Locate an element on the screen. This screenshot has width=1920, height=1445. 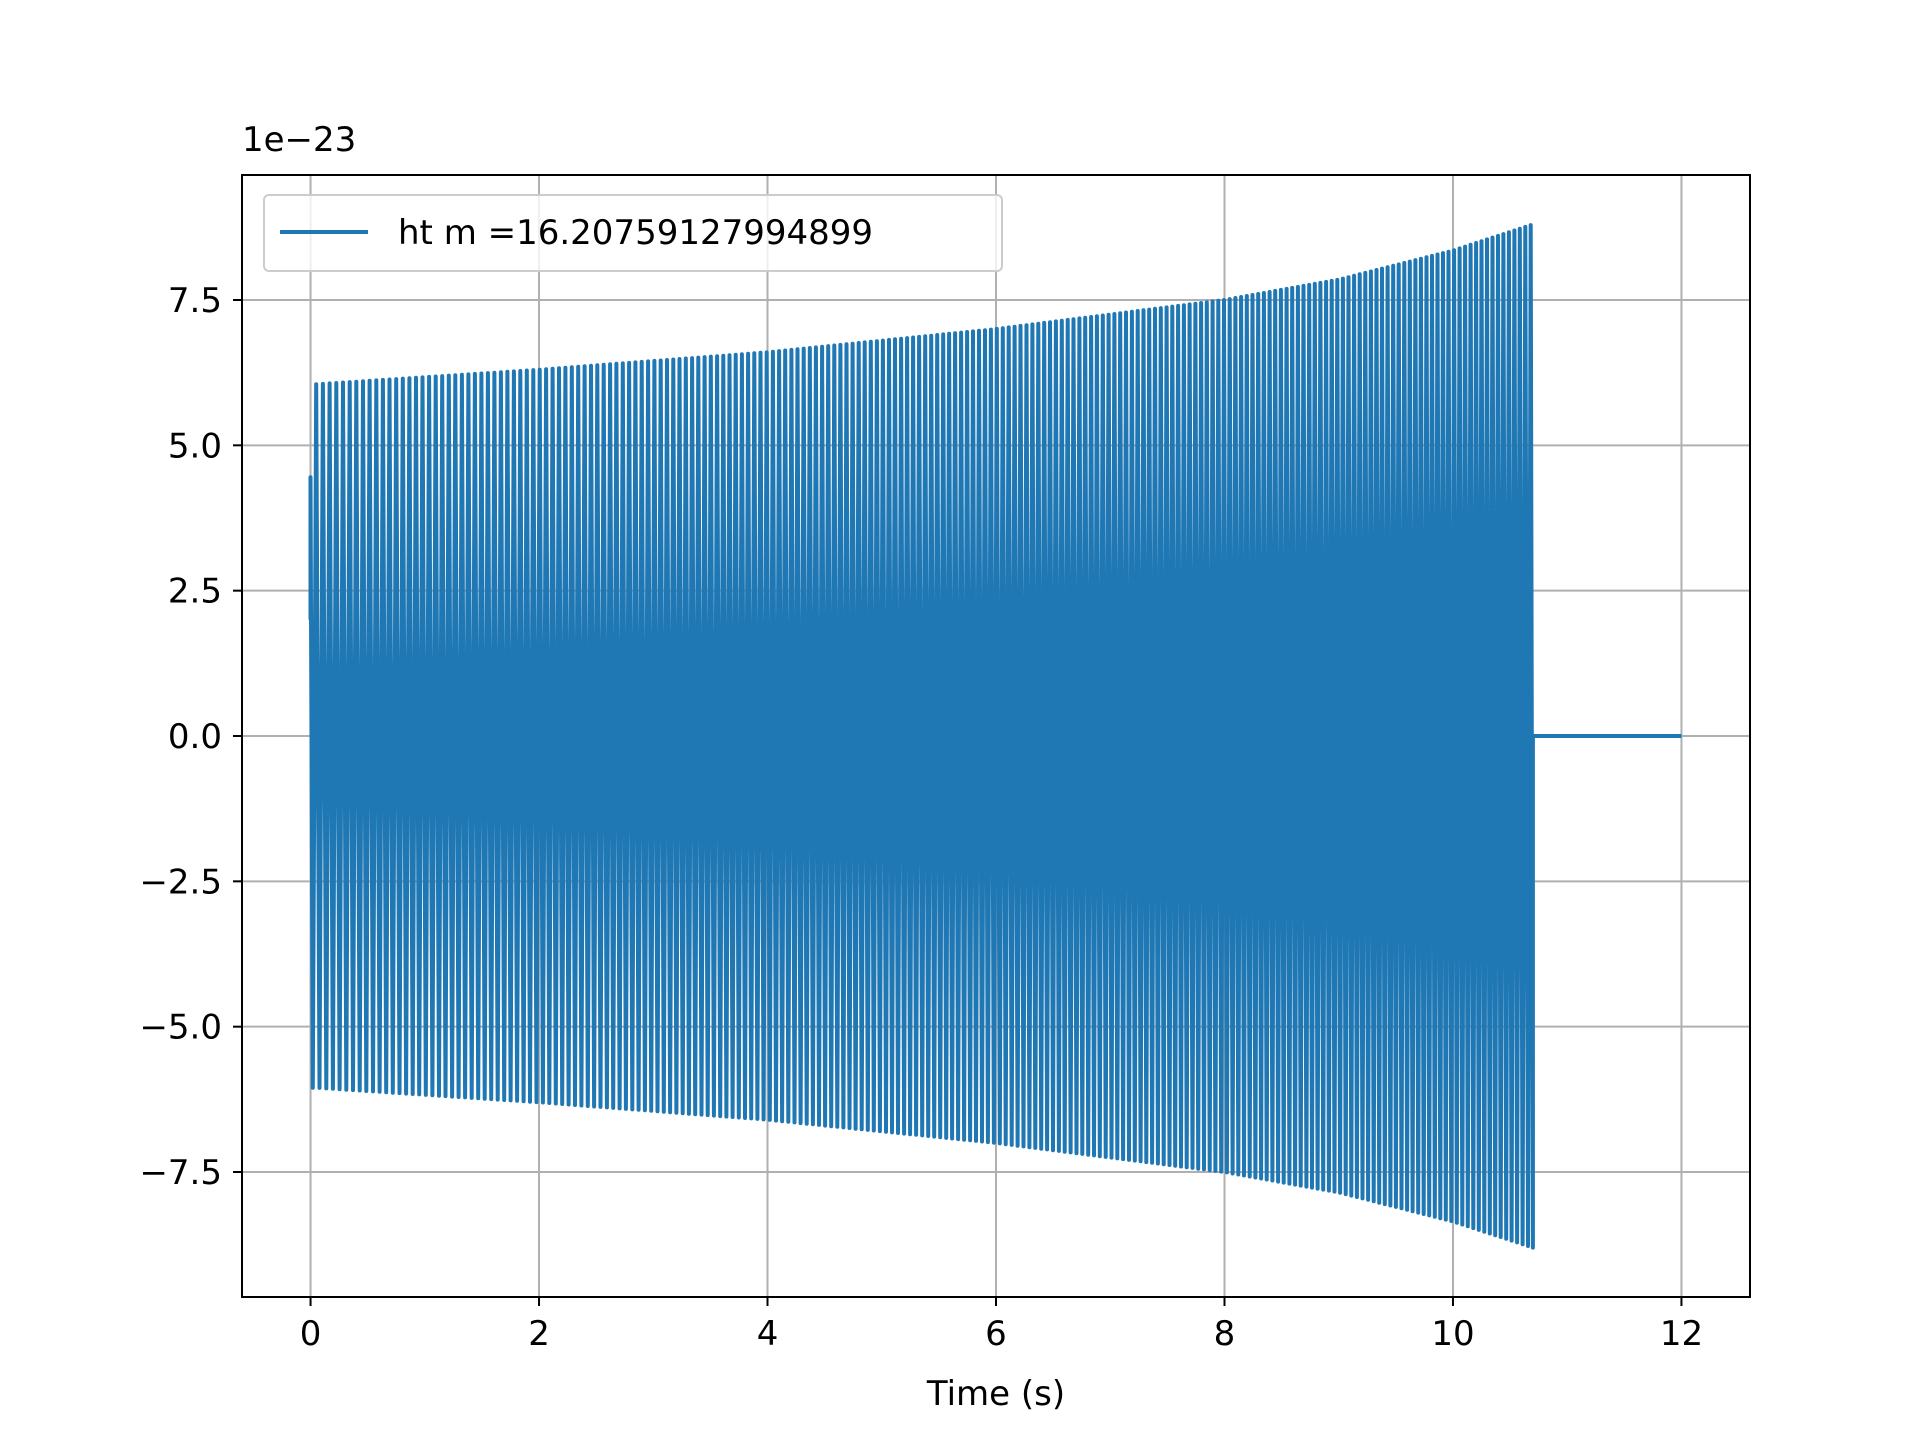
x-tick-label: 0 is located at coordinates (311, 1334).